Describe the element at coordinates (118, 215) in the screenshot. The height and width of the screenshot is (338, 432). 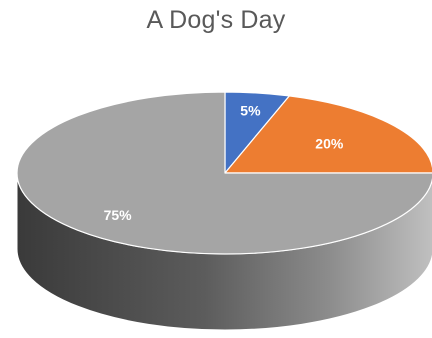
I see `data-label-75: 75%` at that location.